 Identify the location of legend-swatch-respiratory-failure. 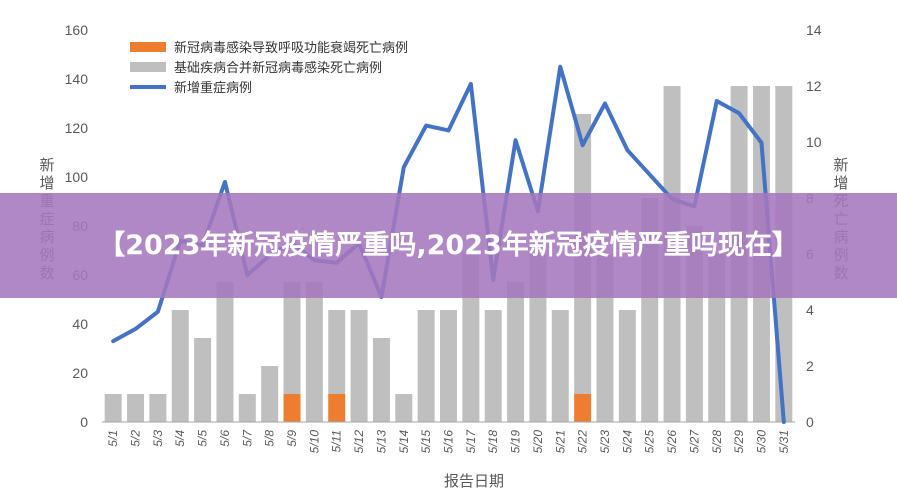
(148, 47).